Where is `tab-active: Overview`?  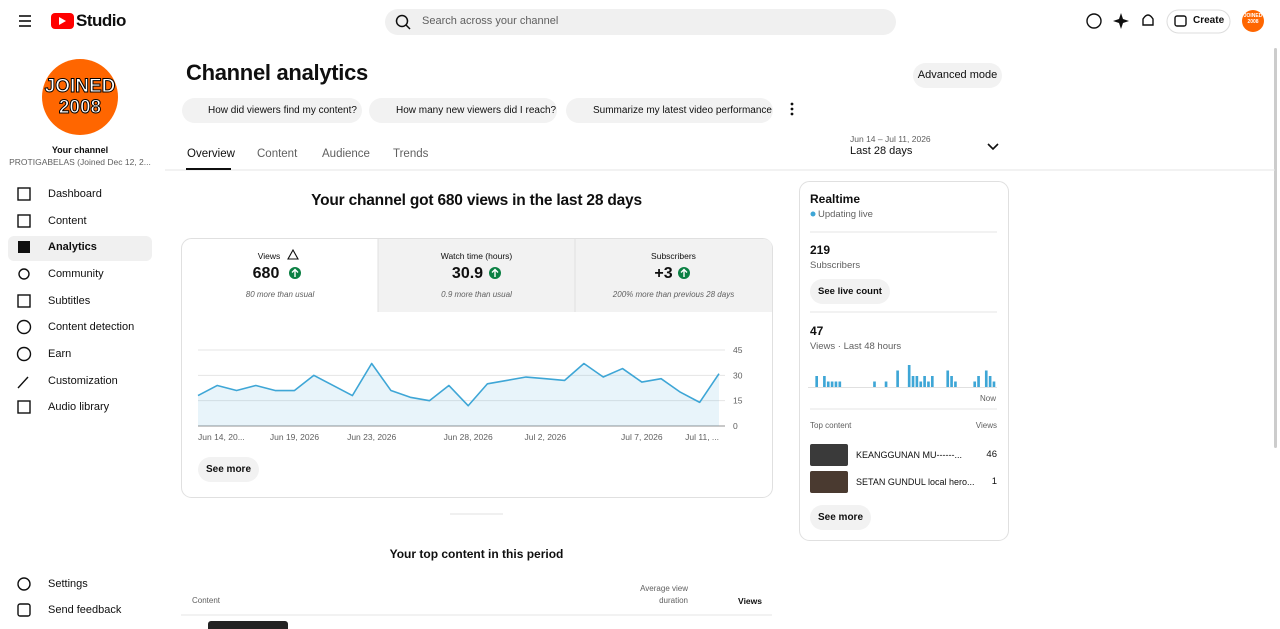 tab-active: Overview is located at coordinates (211, 154).